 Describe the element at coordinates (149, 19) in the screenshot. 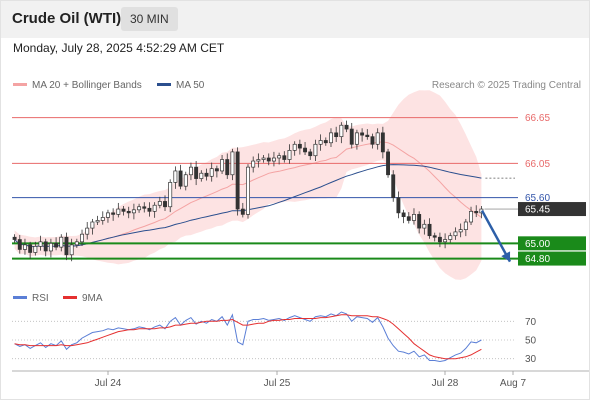

I see `timeframe-badge: 30 MIN` at that location.